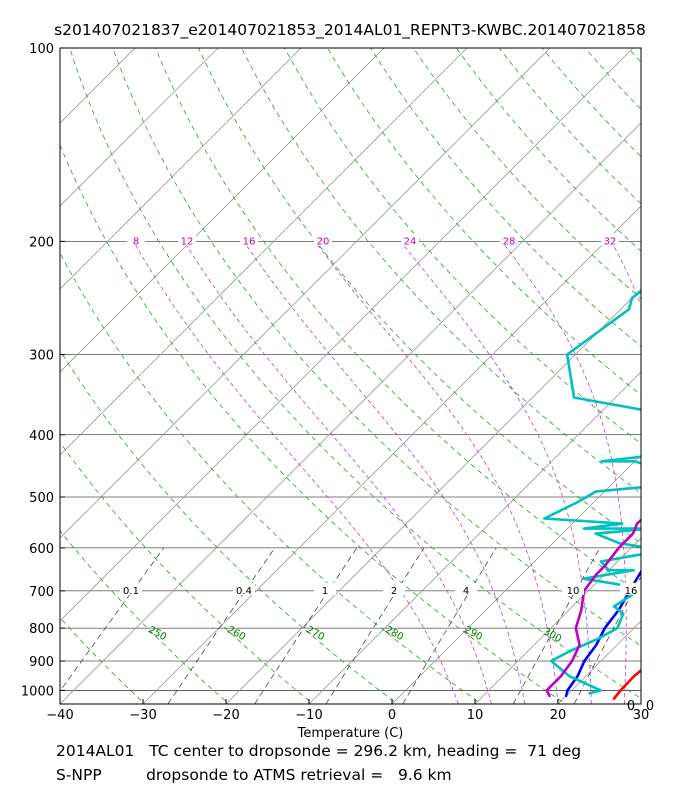  I want to click on moist-adiabat-label: 8, so click(136, 241).